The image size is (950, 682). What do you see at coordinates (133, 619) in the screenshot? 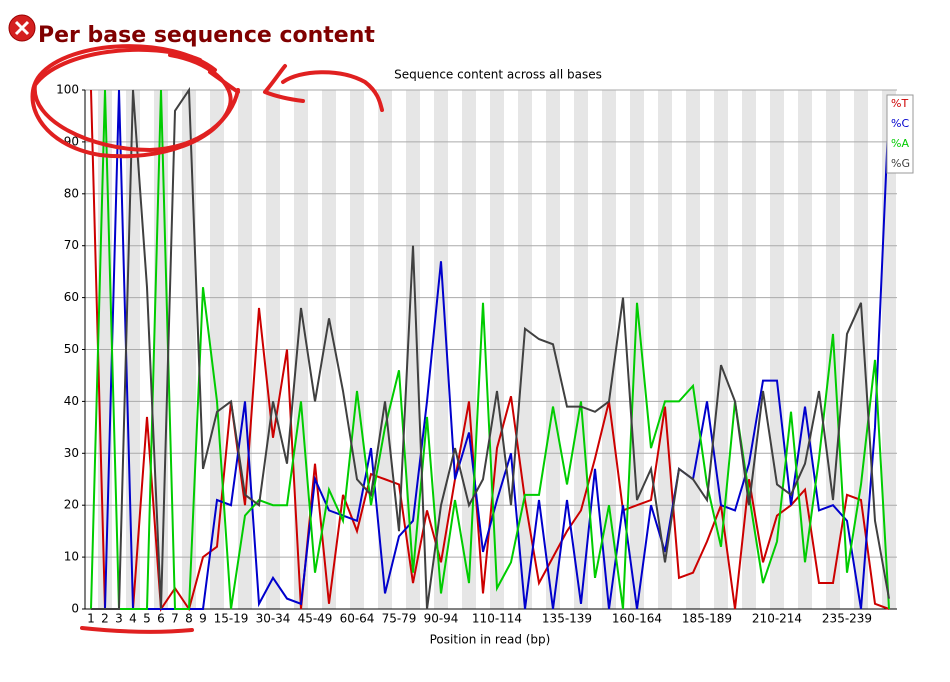
I see `x-tick-label: 4` at bounding box center [133, 619].